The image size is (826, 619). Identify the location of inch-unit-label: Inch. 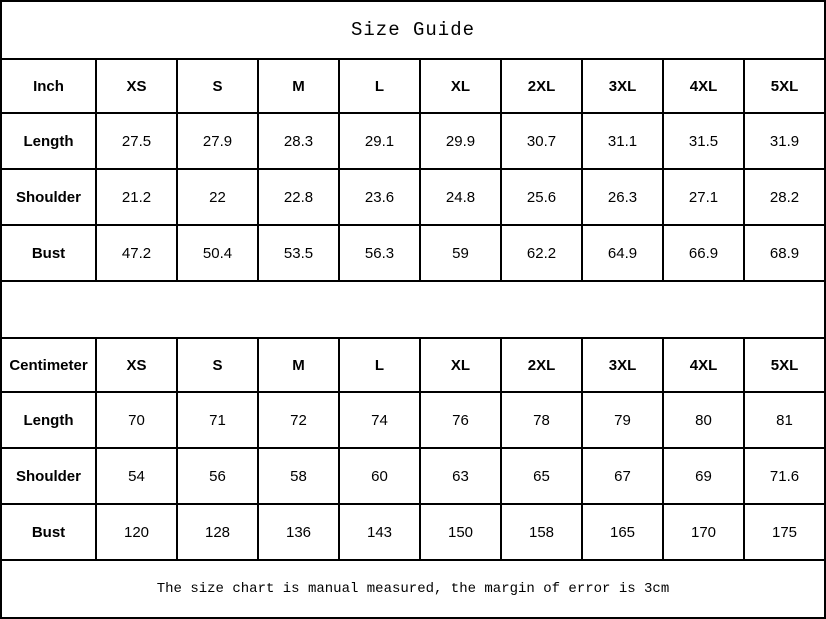
(48, 86).